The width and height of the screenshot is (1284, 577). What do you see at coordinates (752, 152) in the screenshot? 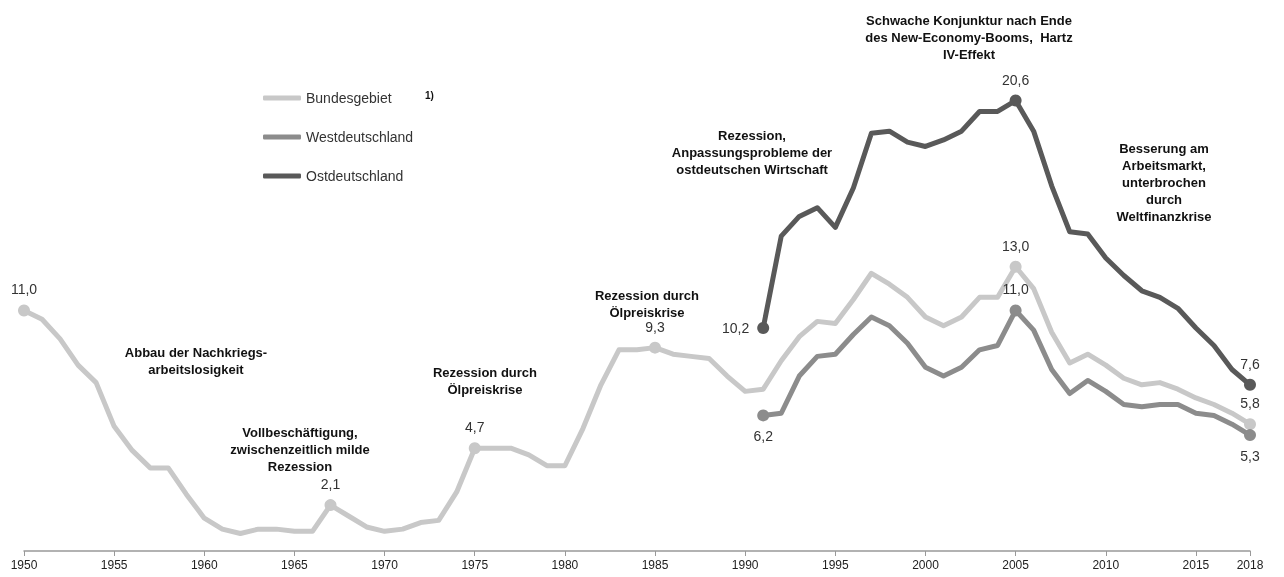
I see `annotation: Rezession, Anpassungsprobleme der ostdeutschen Wirtschaft` at bounding box center [752, 152].